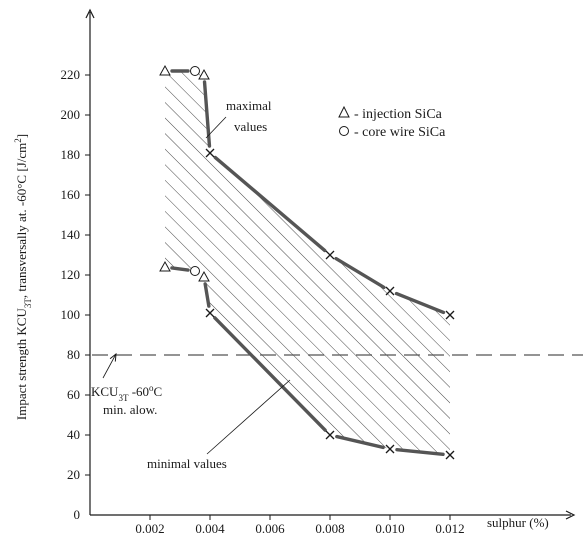  Describe the element at coordinates (73, 354) in the screenshot. I see `y-tick-label: 80` at that location.